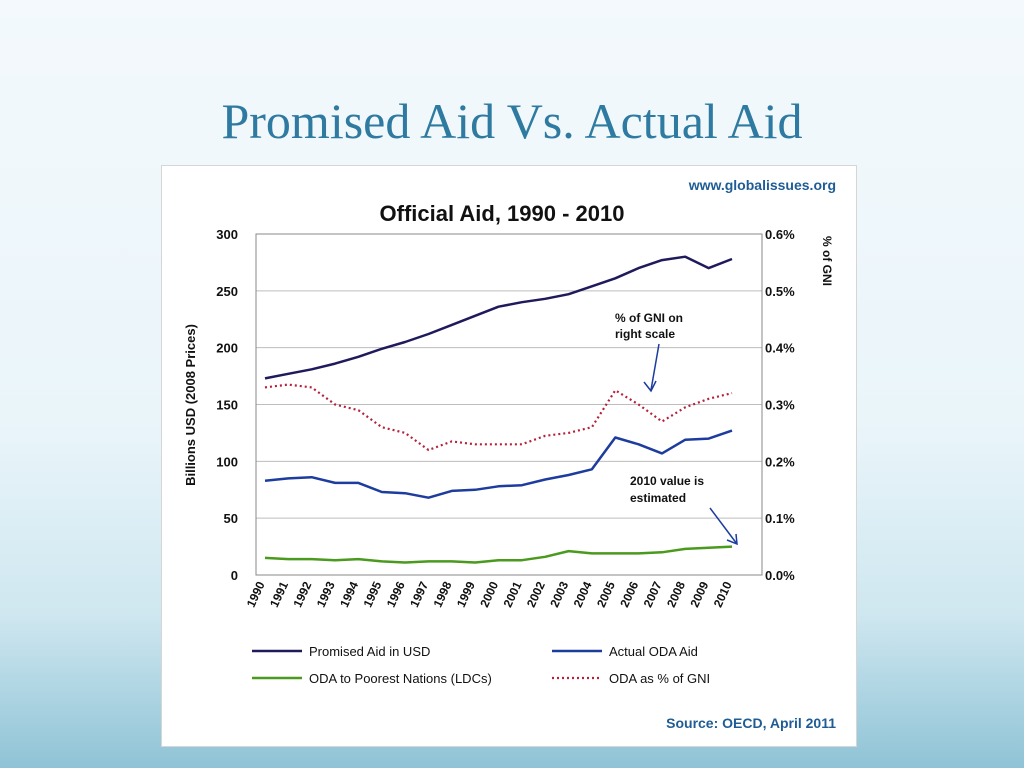 Image resolution: width=1024 pixels, height=768 pixels. What do you see at coordinates (649, 318) in the screenshot?
I see `annotation-text: % of GNI on` at bounding box center [649, 318].